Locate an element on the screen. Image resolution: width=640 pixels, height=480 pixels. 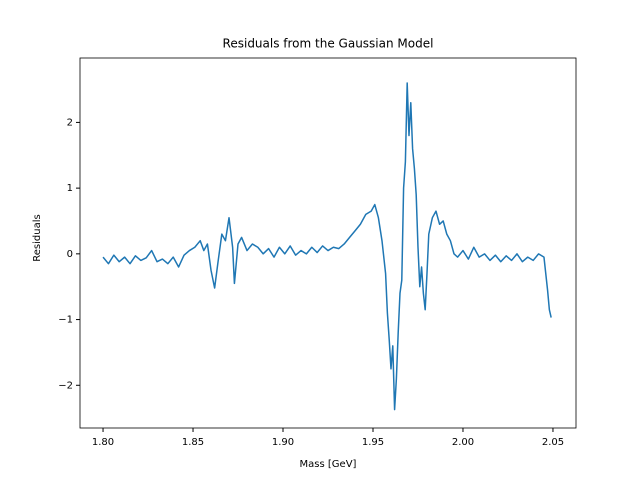
x-tick-label: 1.90 is located at coordinates (283, 442).